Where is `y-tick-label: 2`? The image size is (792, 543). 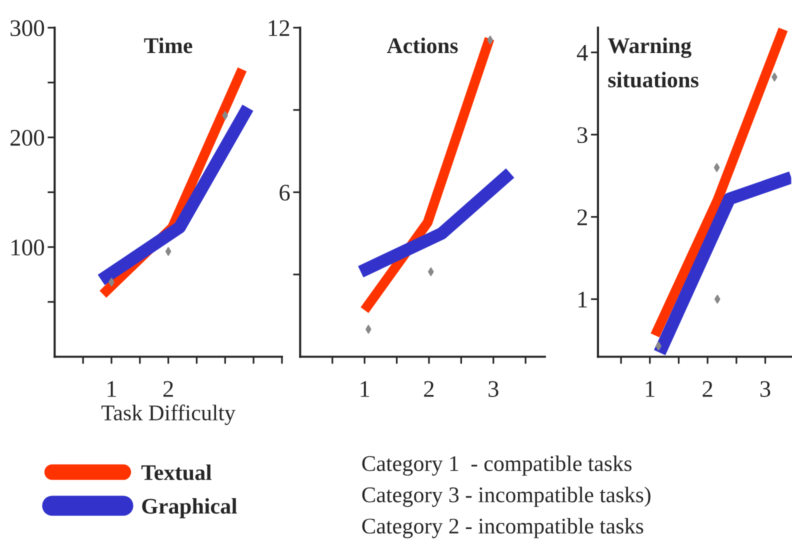
y-tick-label: 2 is located at coordinates (582, 217).